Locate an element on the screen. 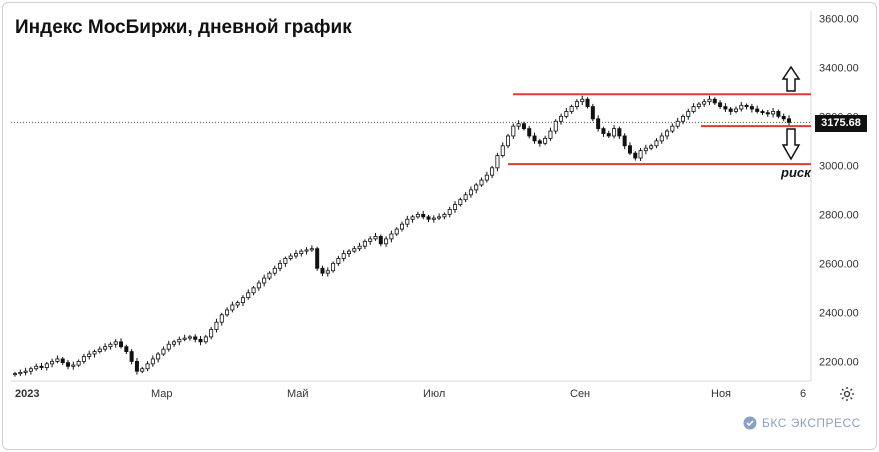 The height and width of the screenshot is (452, 879). chart-title: Индекс МосБиржи, дневной график is located at coordinates (183, 27).